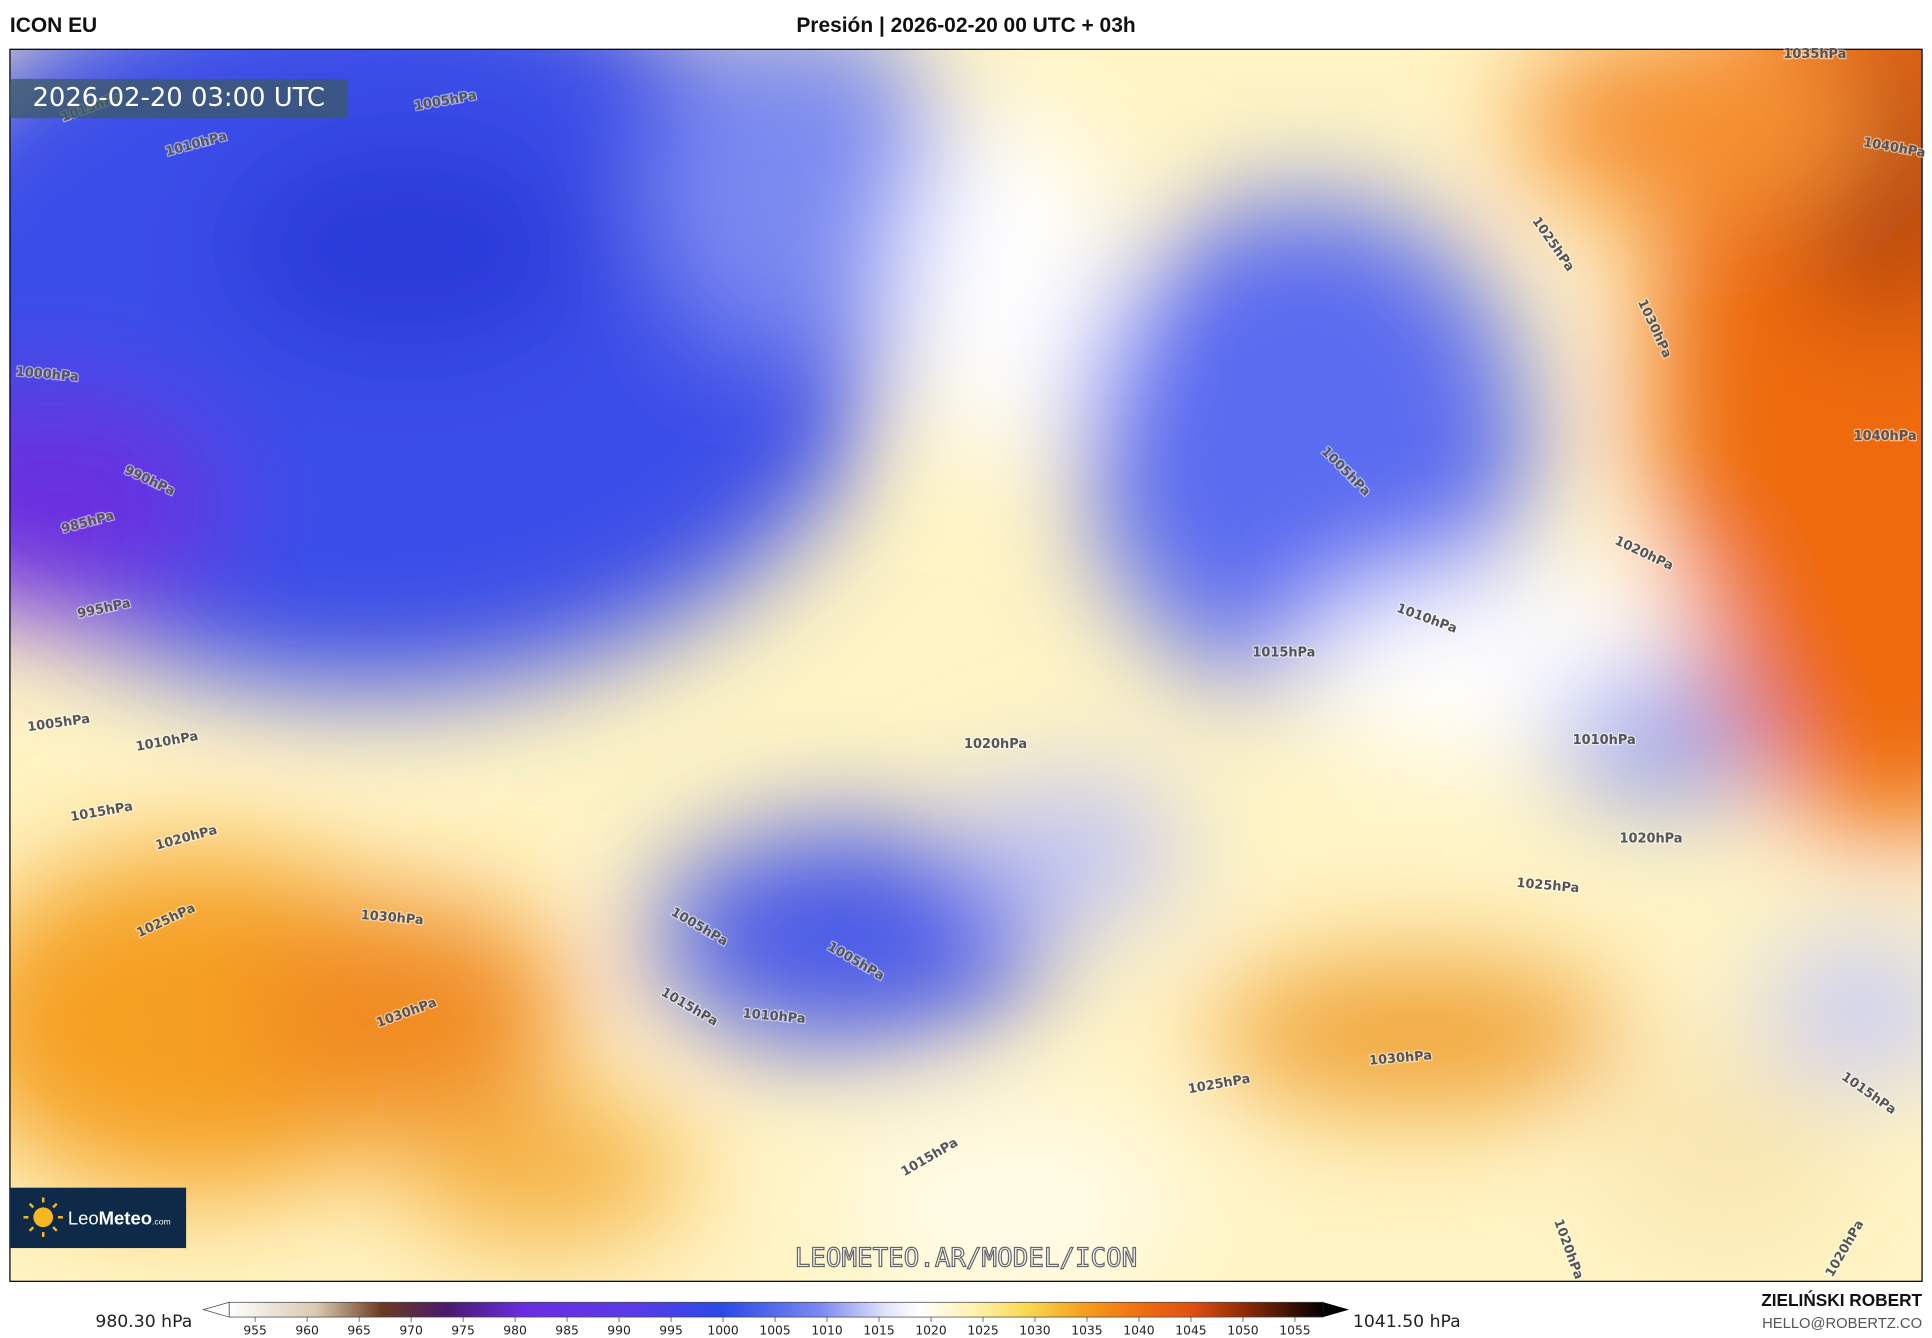 This screenshot has height=1338, width=1932. Describe the element at coordinates (1294, 1330) in the screenshot. I see `colorbar-tick-label: 1055` at that location.